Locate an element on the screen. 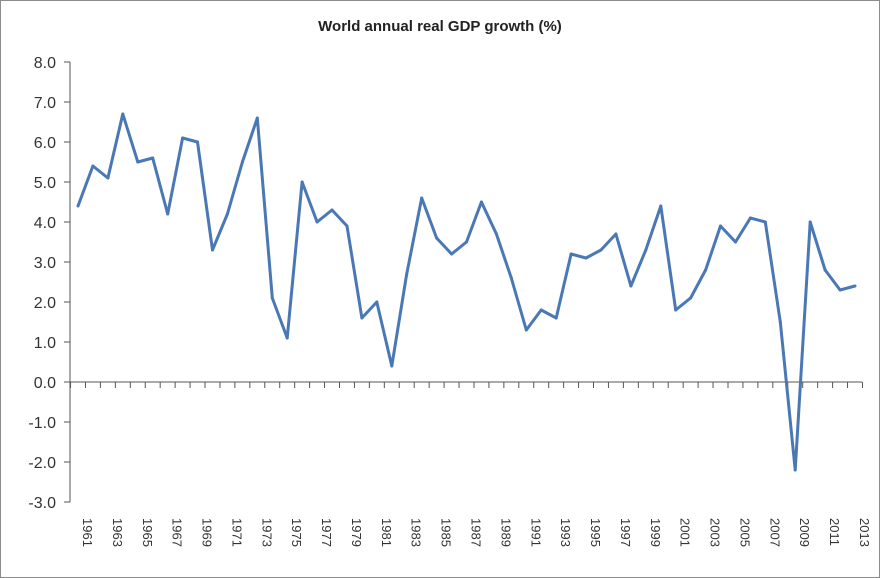  y-tick-label: 4.0 is located at coordinates (45, 223).